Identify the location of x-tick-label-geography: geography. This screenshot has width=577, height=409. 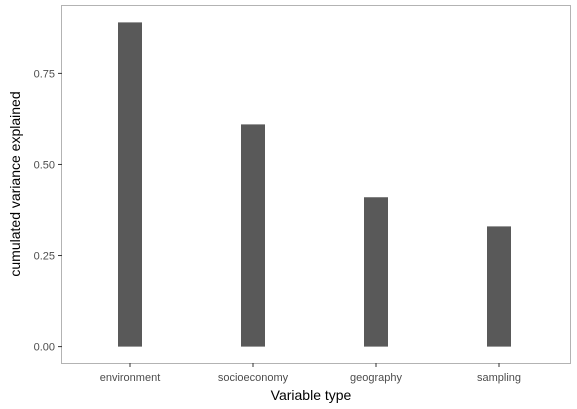
(376, 378).